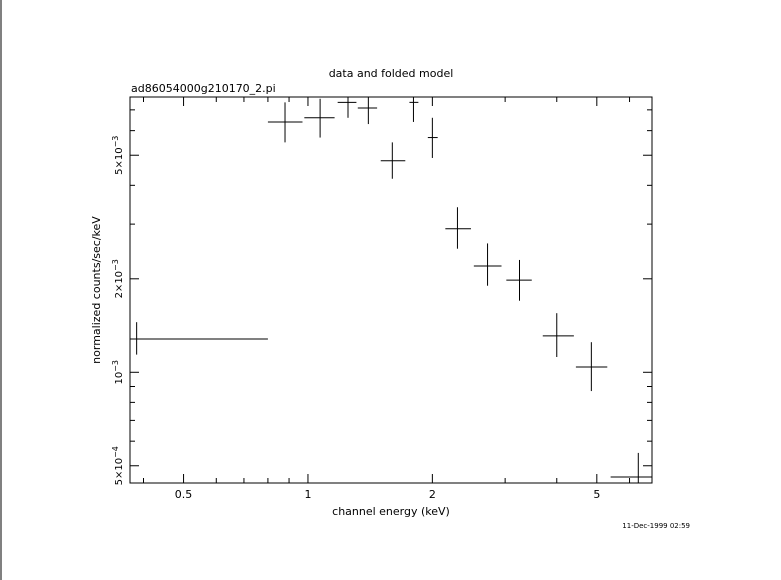  What do you see at coordinates (656, 526) in the screenshot?
I see `timestamp: 11-Dec-1999 02:59` at bounding box center [656, 526].